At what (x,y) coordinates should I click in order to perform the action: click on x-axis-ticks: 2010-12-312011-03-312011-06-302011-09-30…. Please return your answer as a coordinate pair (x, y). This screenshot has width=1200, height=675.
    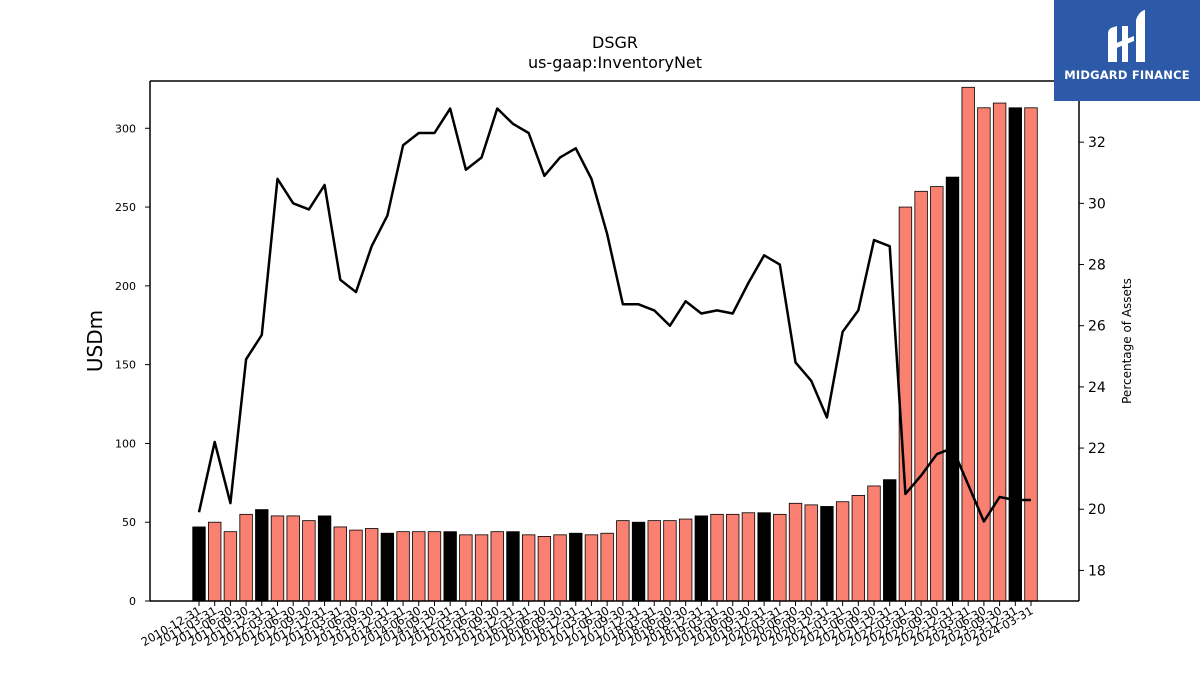
    Looking at the image, I should click on (587, 625).